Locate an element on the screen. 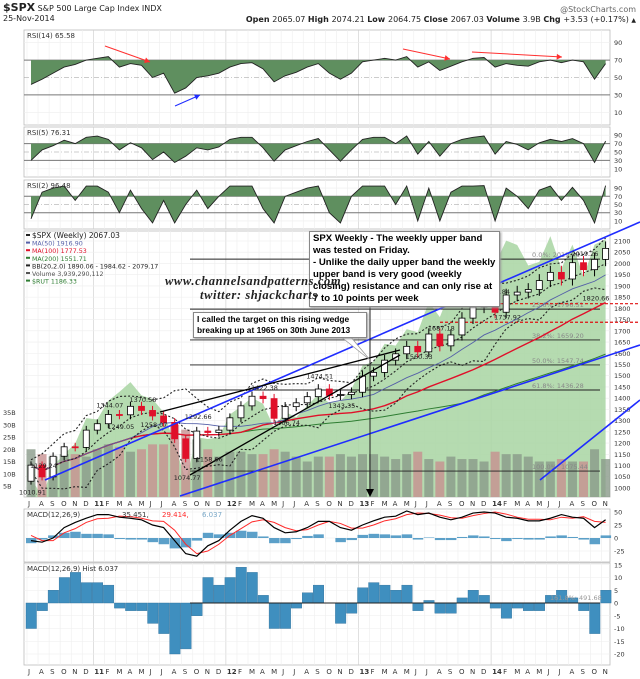 The image size is (640, 679). arrowhead-icon is located at coordinates (447, 58).